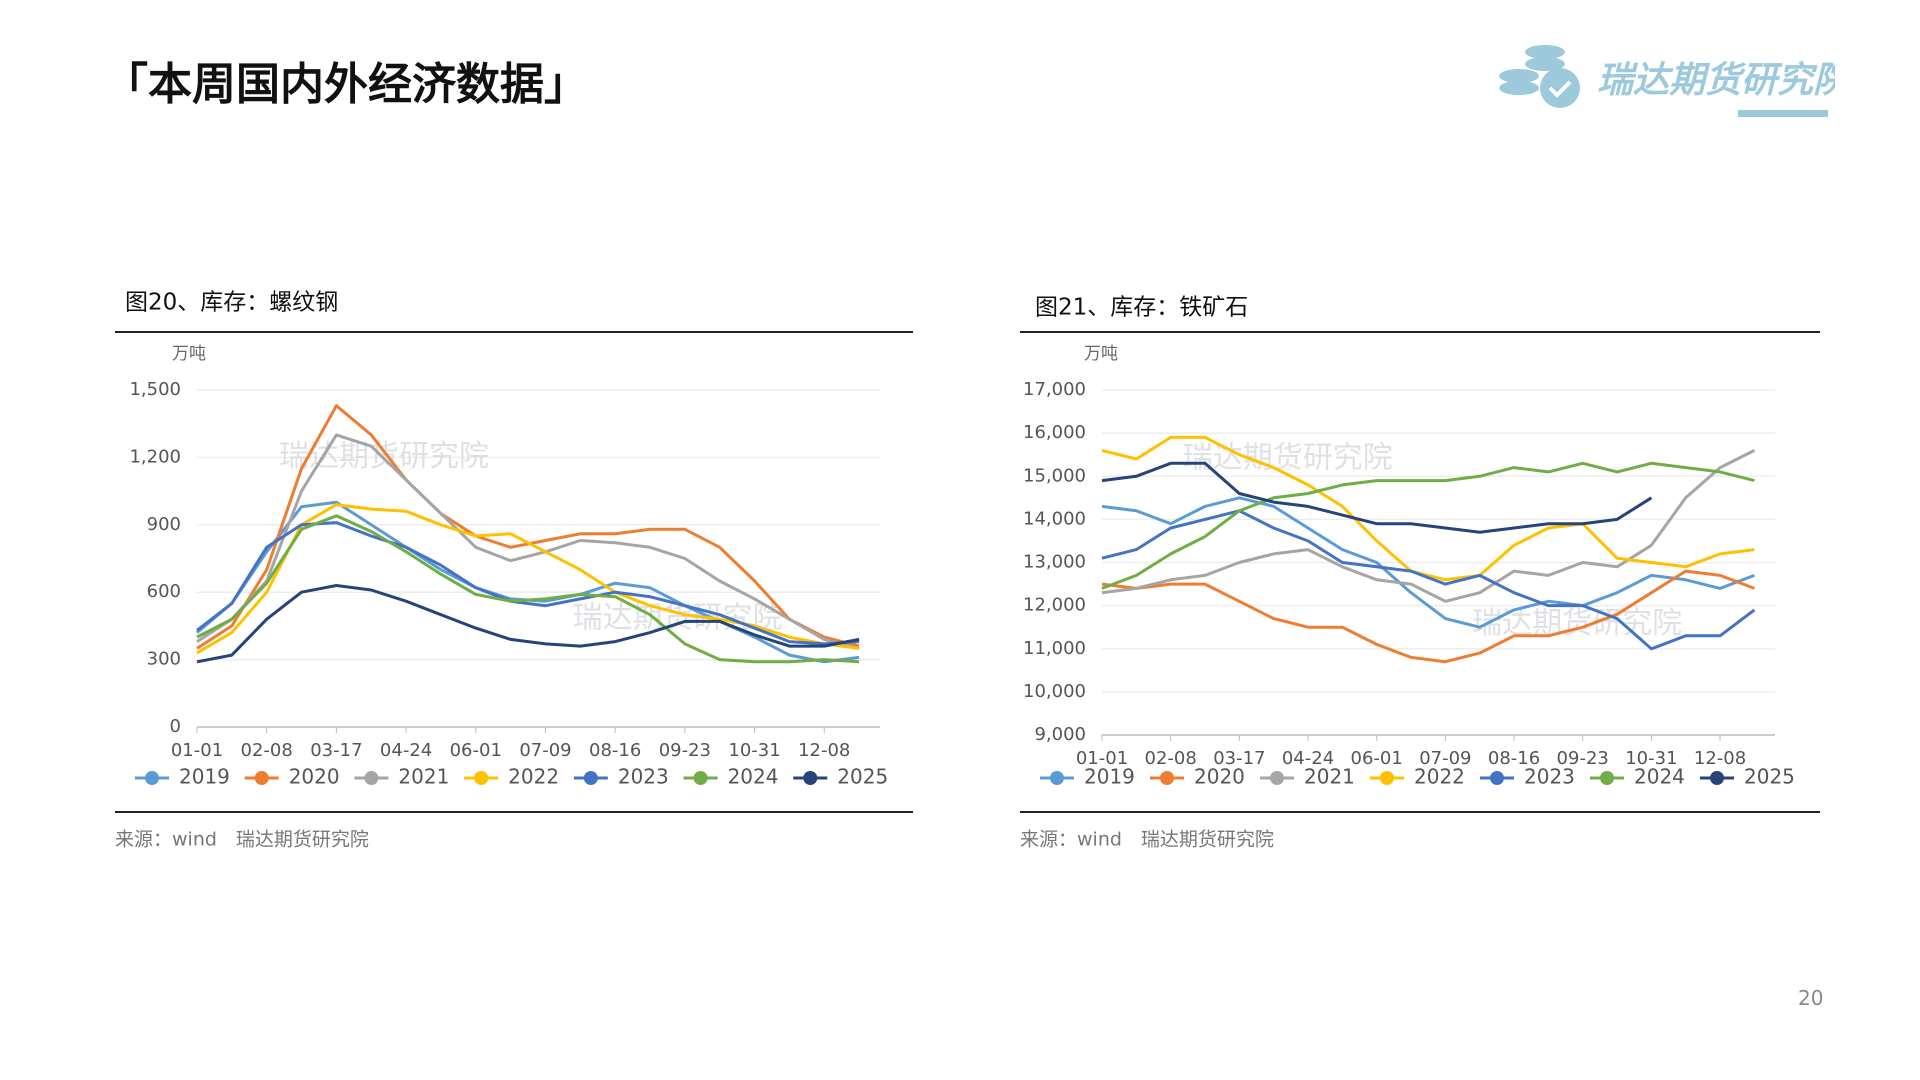  What do you see at coordinates (155, 456) in the screenshot?
I see `y-tick-label: 1,200` at bounding box center [155, 456].